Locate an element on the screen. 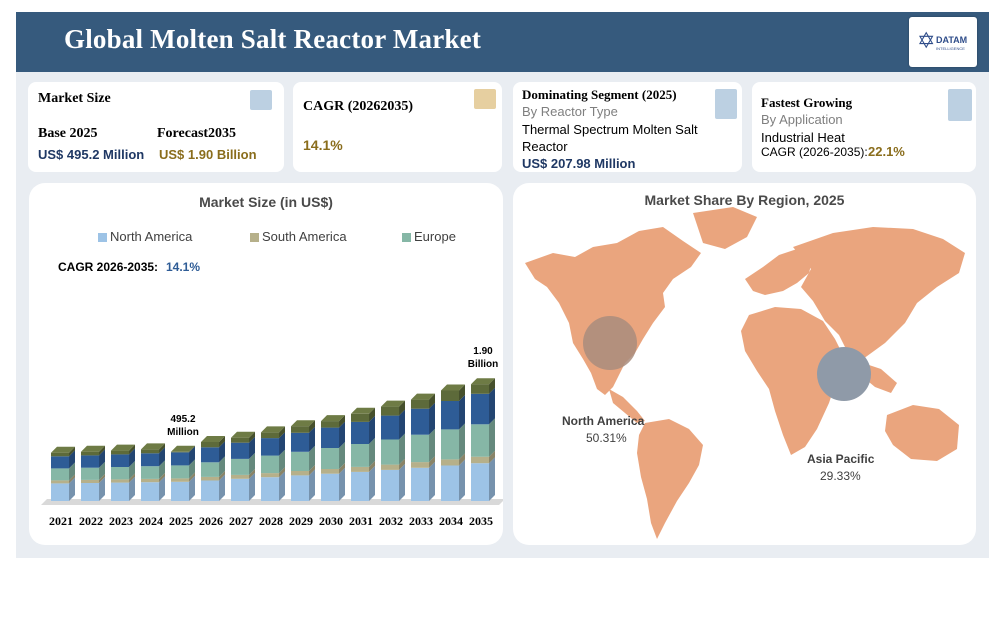 The height and width of the screenshot is (626, 1005). logo-subtitle: INTELLIGENCE is located at coordinates (950, 48).